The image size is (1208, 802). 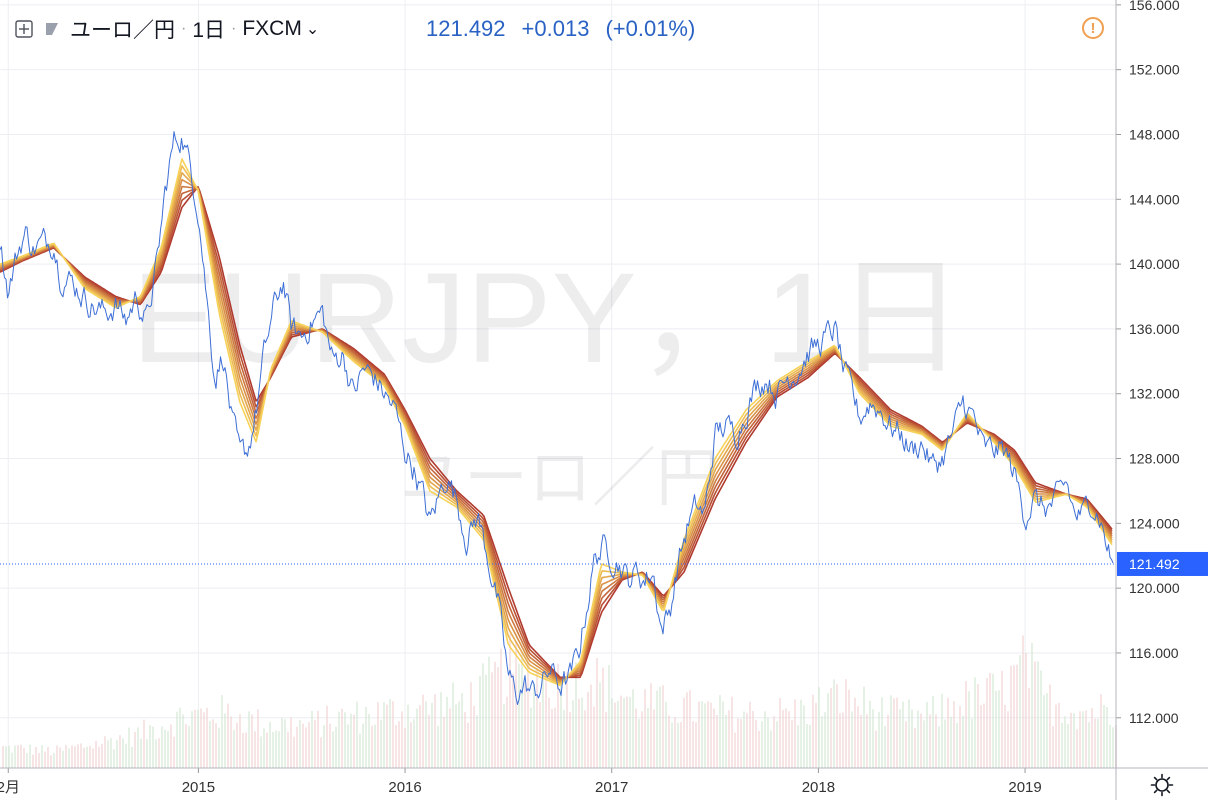 I want to click on symbol-name: ユーロ／円, so click(x=122, y=30).